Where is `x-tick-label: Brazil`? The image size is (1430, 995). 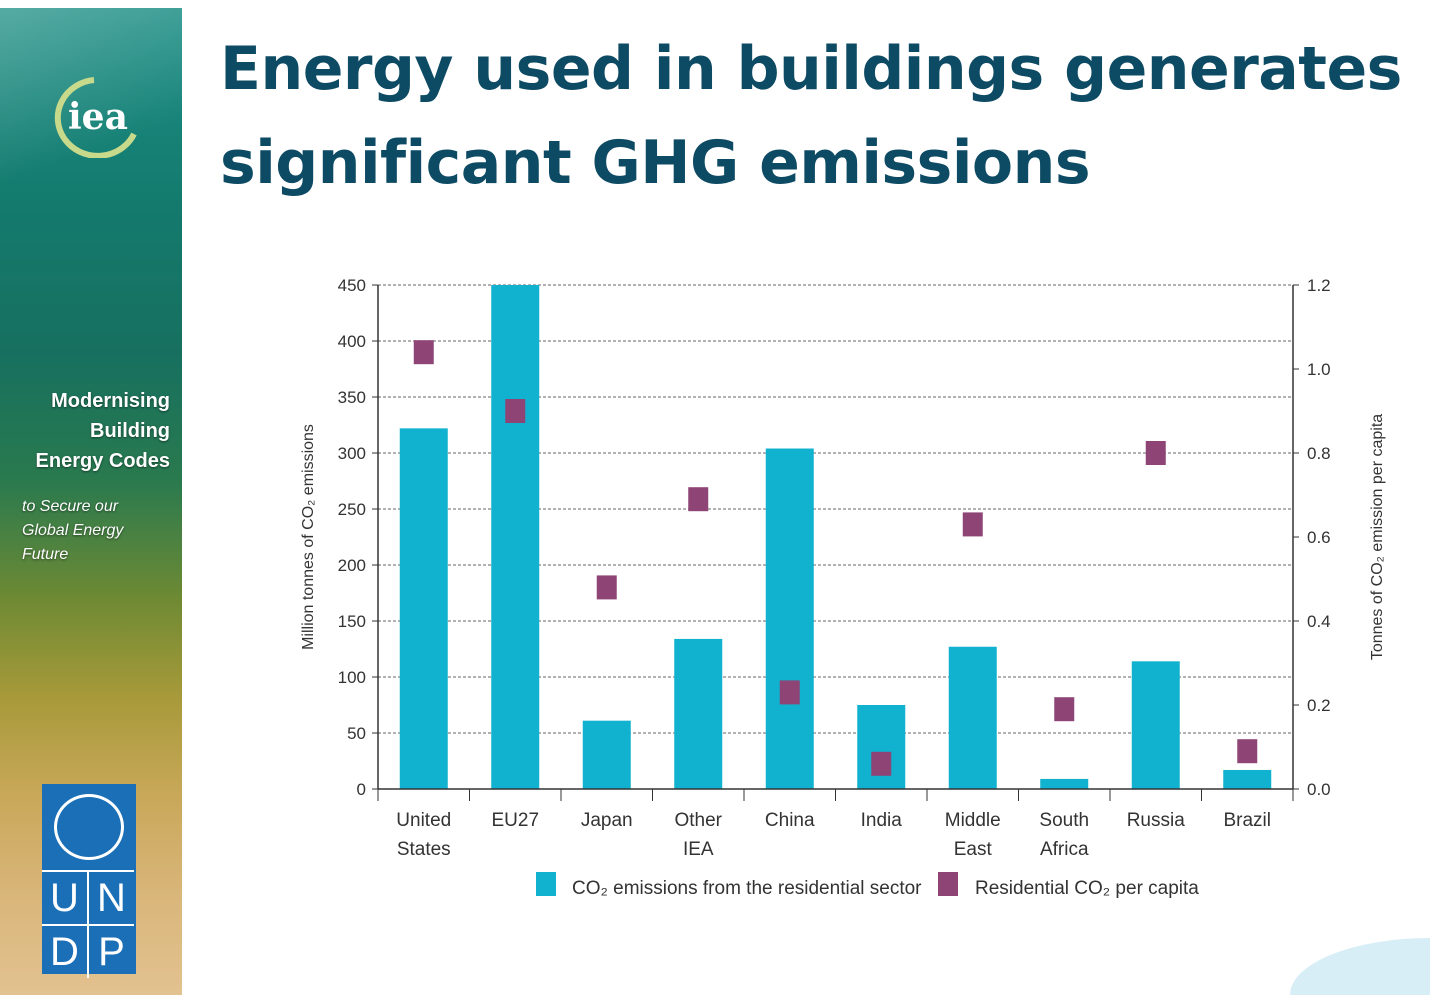 x-tick-label: Brazil is located at coordinates (1247, 820).